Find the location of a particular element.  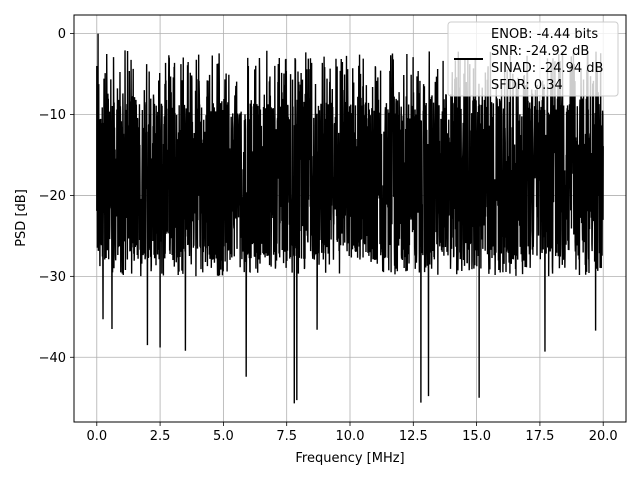

x-tick-label: 2.5 is located at coordinates (160, 436).